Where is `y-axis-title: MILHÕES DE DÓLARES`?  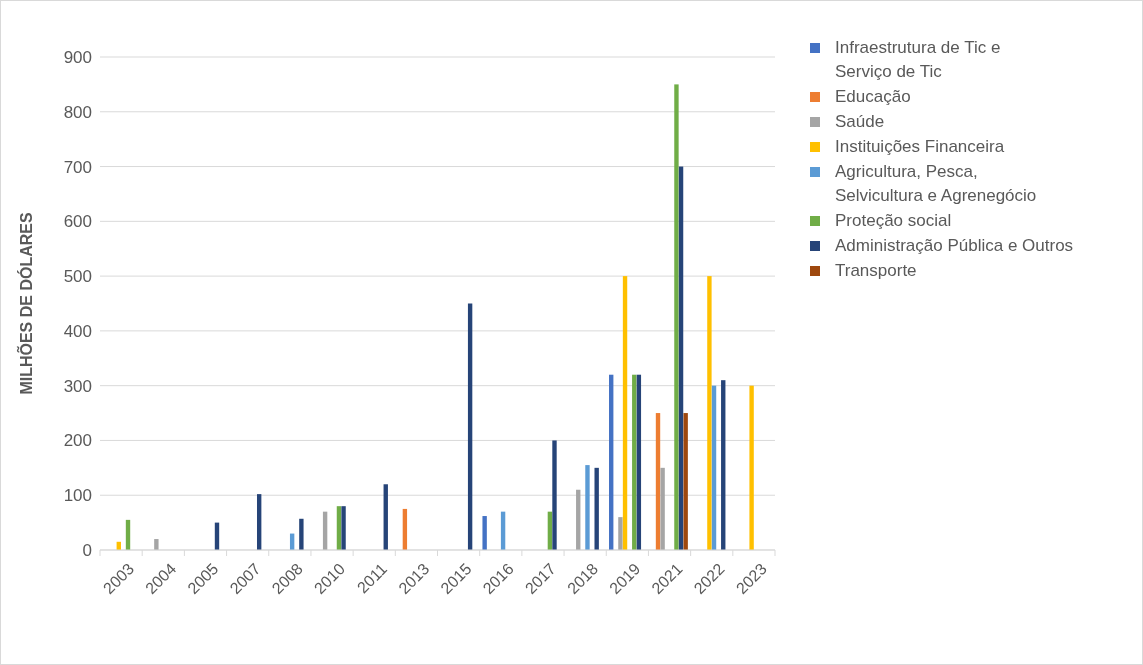
y-axis-title: MILHÕES DE DÓLARES is located at coordinates (25, 303).